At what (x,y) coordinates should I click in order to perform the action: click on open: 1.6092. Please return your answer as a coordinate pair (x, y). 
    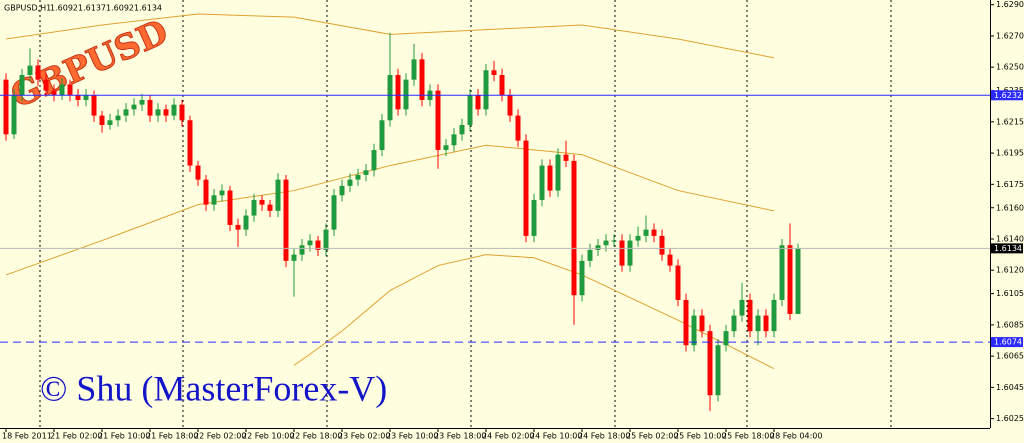
    Looking at the image, I should click on (64, 8).